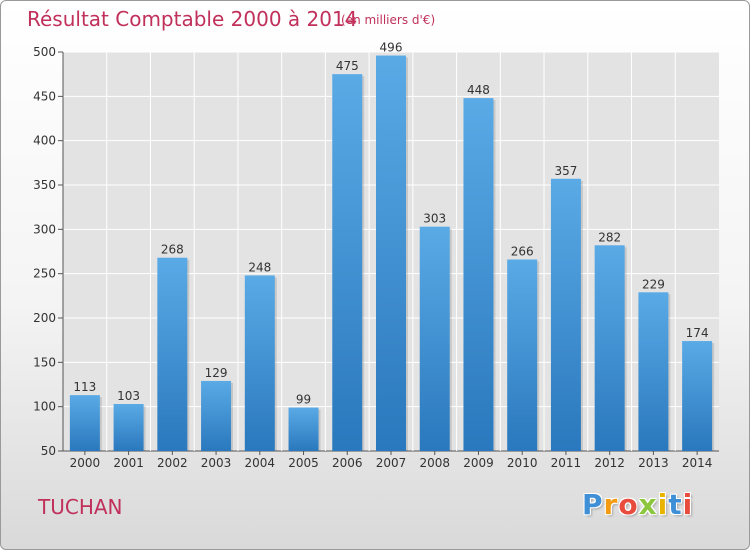 Image resolution: width=750 pixels, height=550 pixels. I want to click on bar-2012, so click(609, 348).